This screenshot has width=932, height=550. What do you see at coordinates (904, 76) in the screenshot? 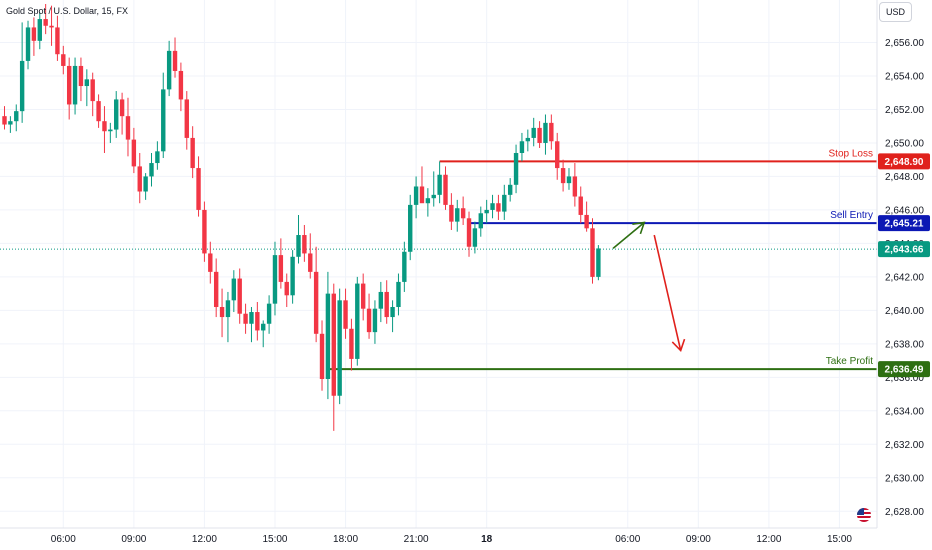
I see `y-tick-label: 2,654.00` at bounding box center [904, 76].